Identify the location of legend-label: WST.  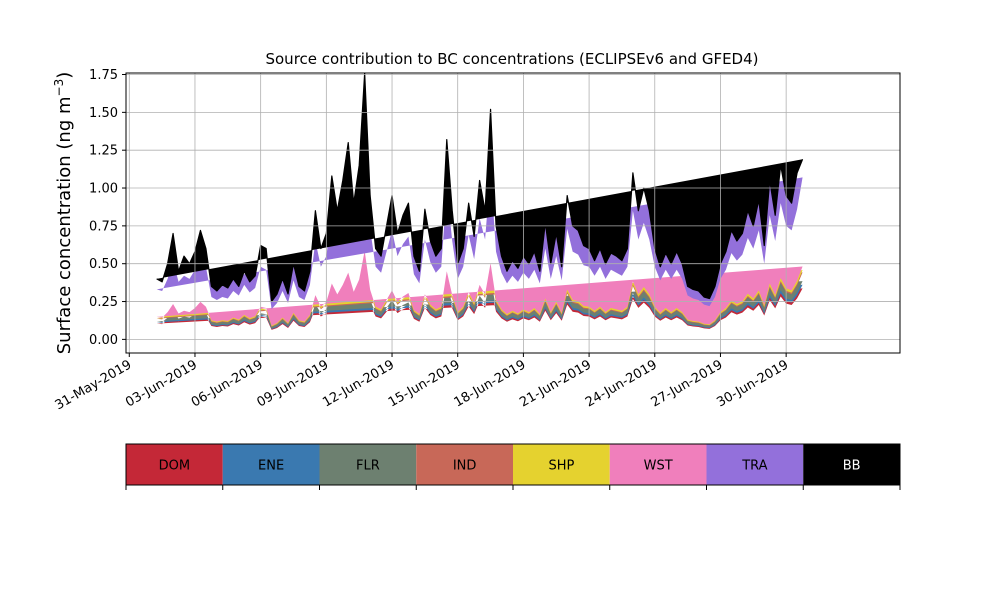
(658, 466).